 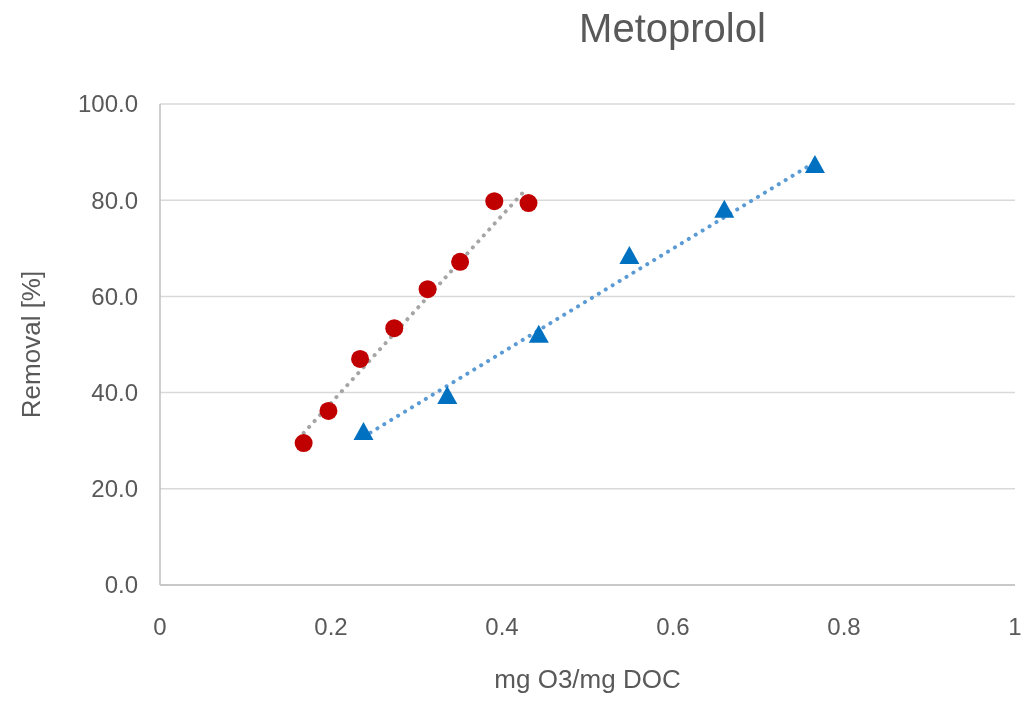 What do you see at coordinates (107, 104) in the screenshot?
I see `y-tick-label: 100.0` at bounding box center [107, 104].